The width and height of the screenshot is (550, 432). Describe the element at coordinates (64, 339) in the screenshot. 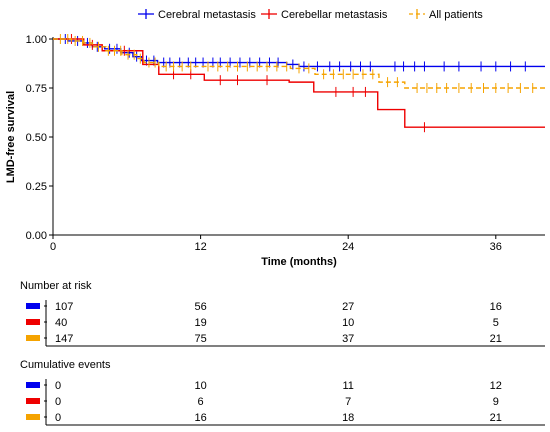

I see `table-cell: 147` at that location.